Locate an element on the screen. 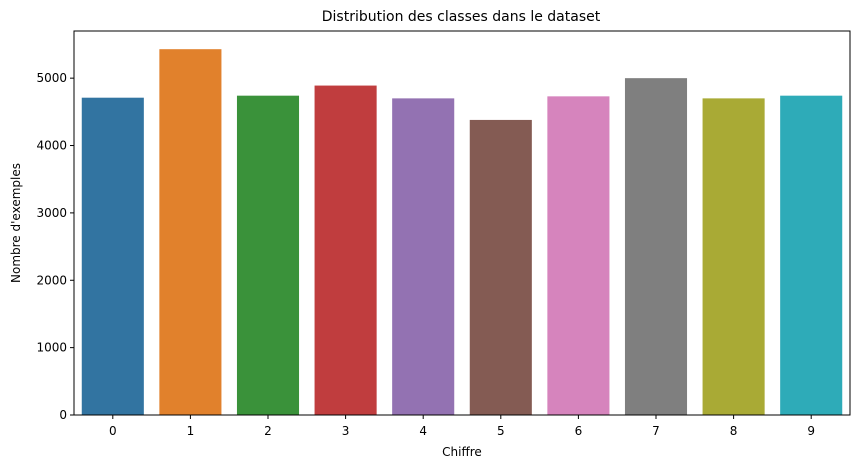 The width and height of the screenshot is (859, 468). y-tick-label-0: 0 is located at coordinates (63, 415).